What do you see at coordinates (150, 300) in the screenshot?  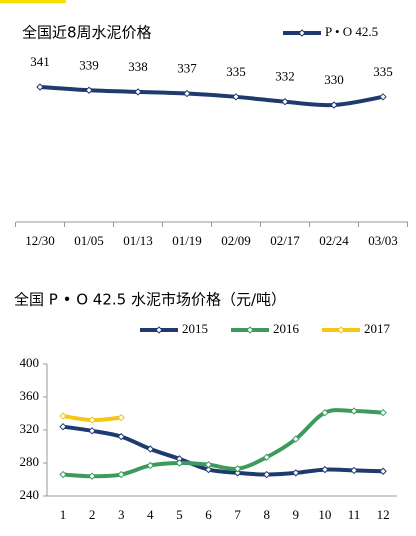 I see `chart-title: 全国 P • O 42.5 水泥市场价格（元/吨）` at bounding box center [150, 300].